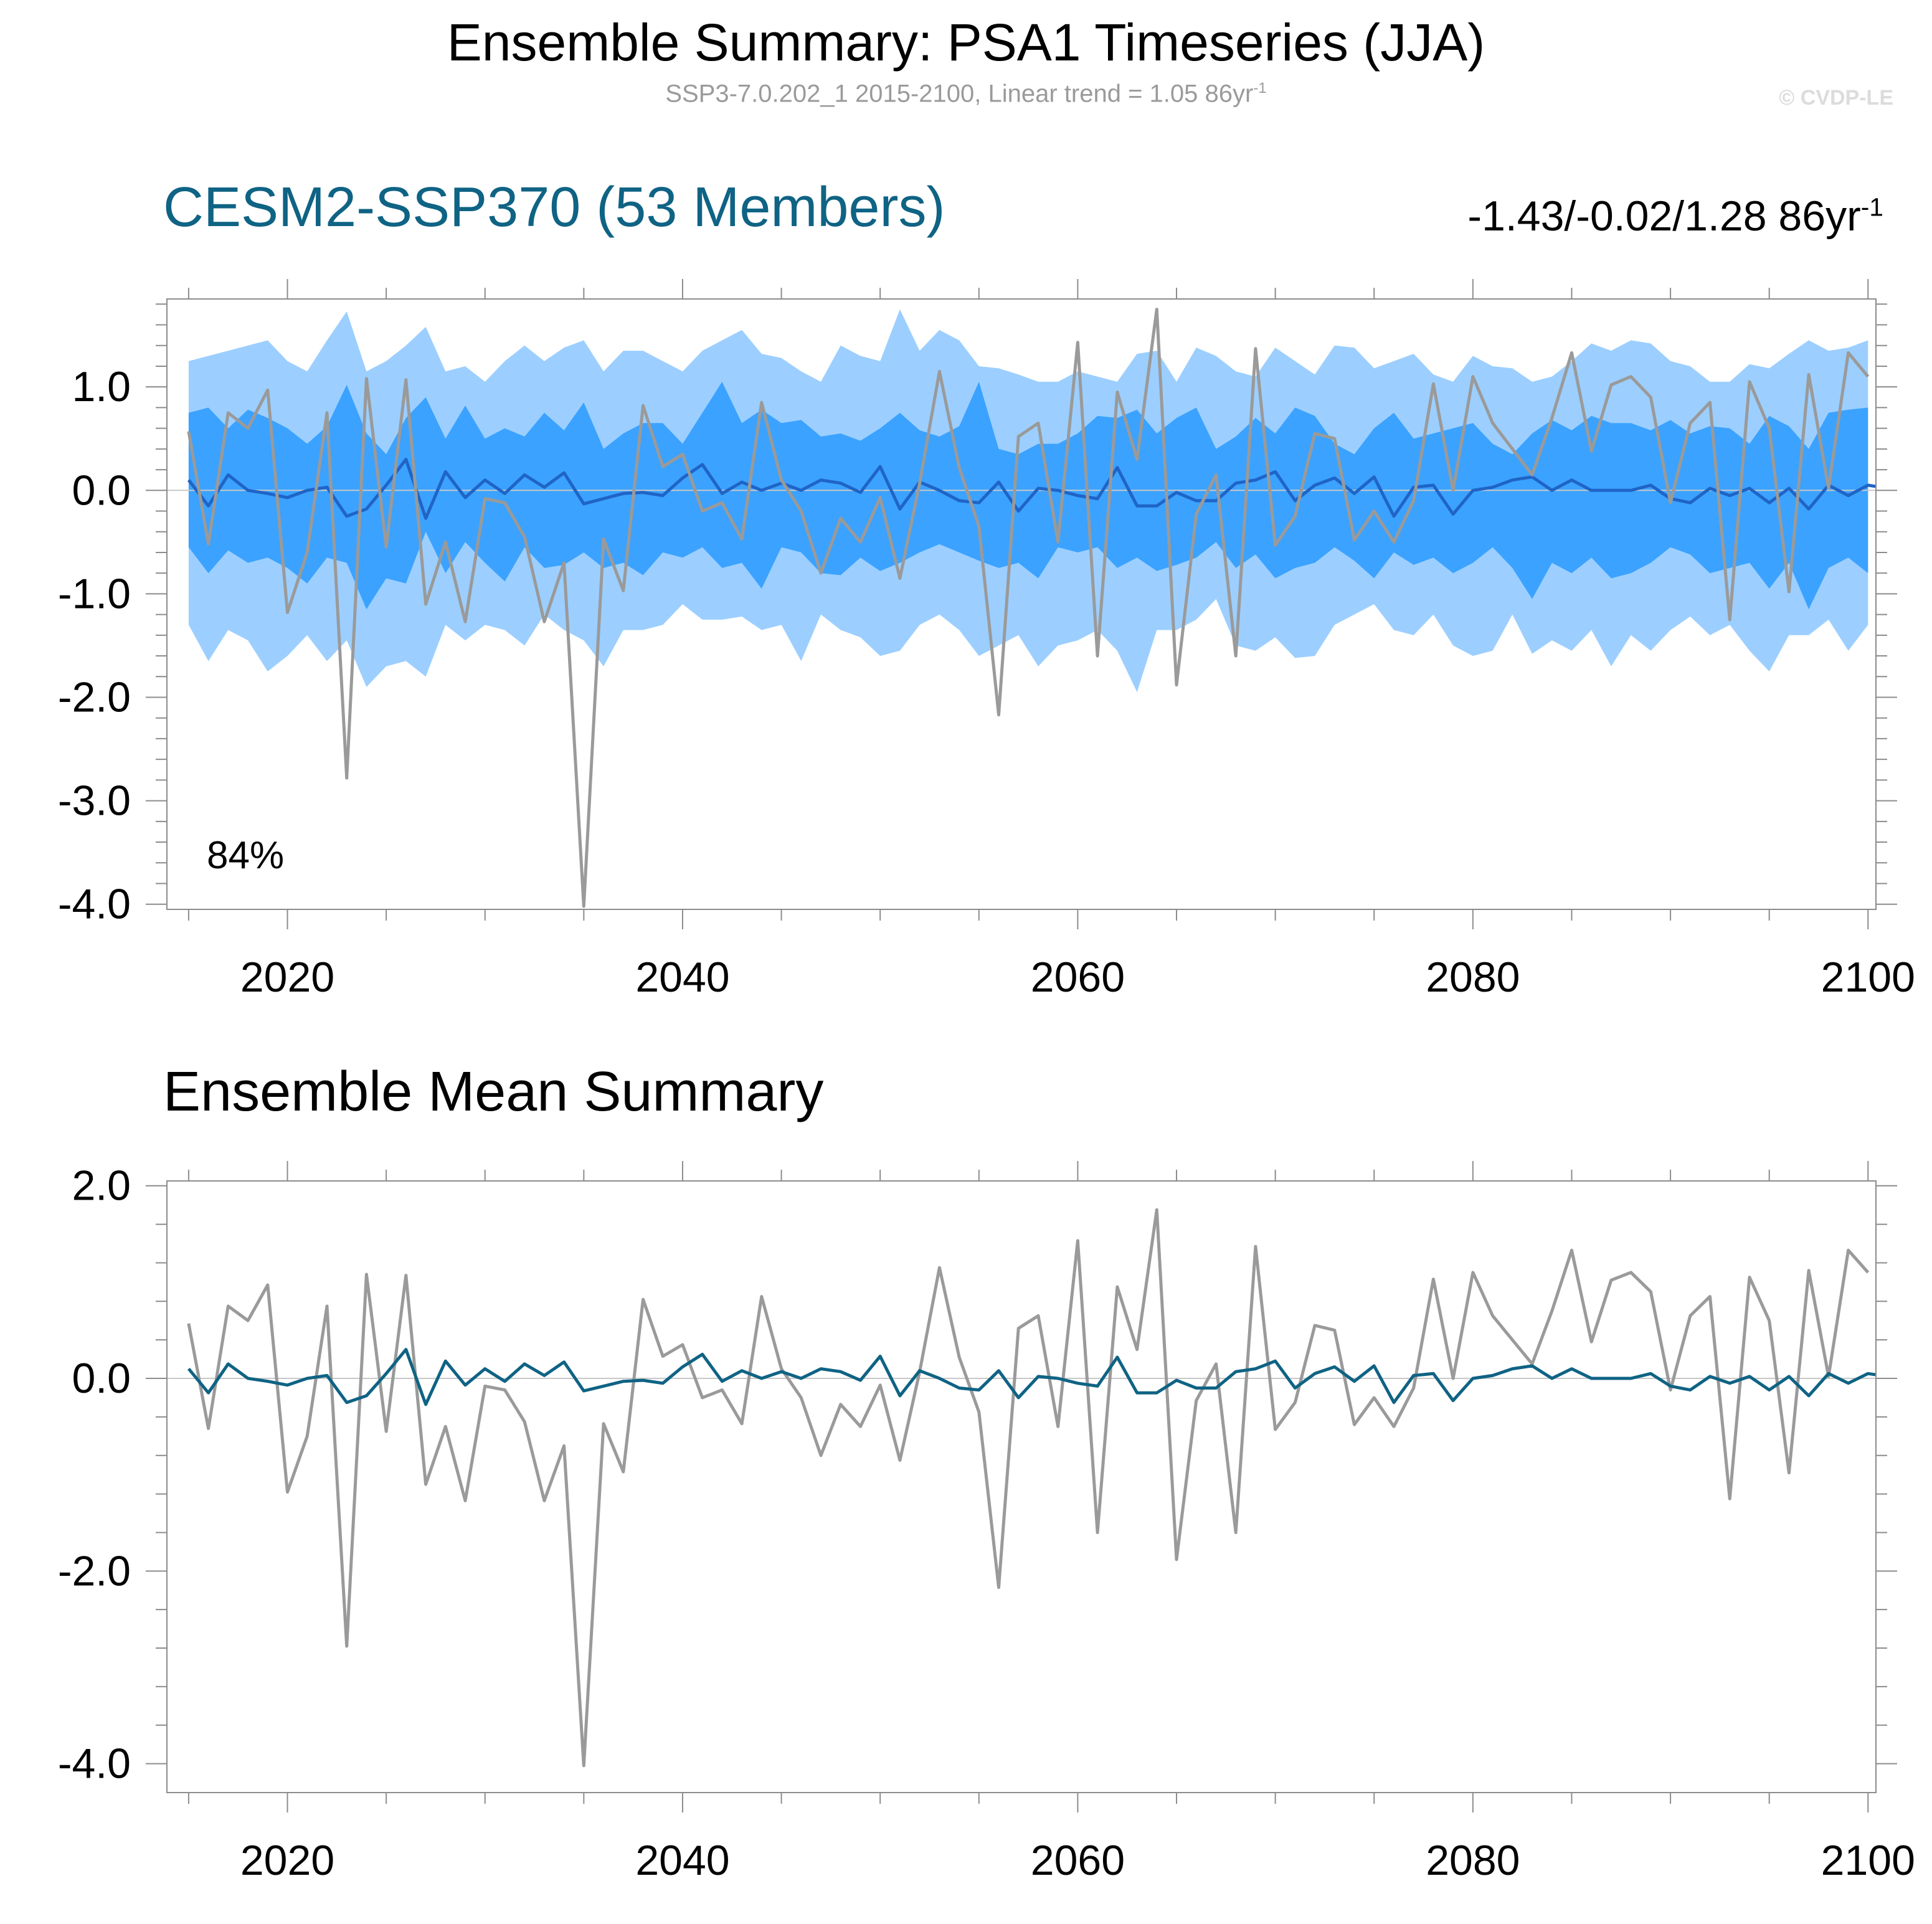  What do you see at coordinates (94, 593) in the screenshot?
I see `panel1-ytick-label: -1.0` at bounding box center [94, 593].